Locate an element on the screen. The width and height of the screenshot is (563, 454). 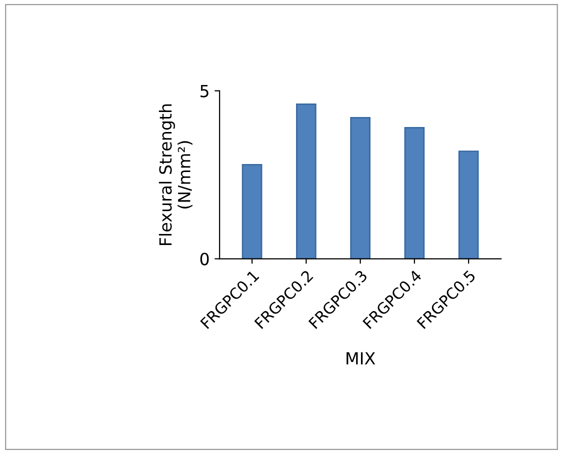
y-tick-label: 5 is located at coordinates (204, 91).